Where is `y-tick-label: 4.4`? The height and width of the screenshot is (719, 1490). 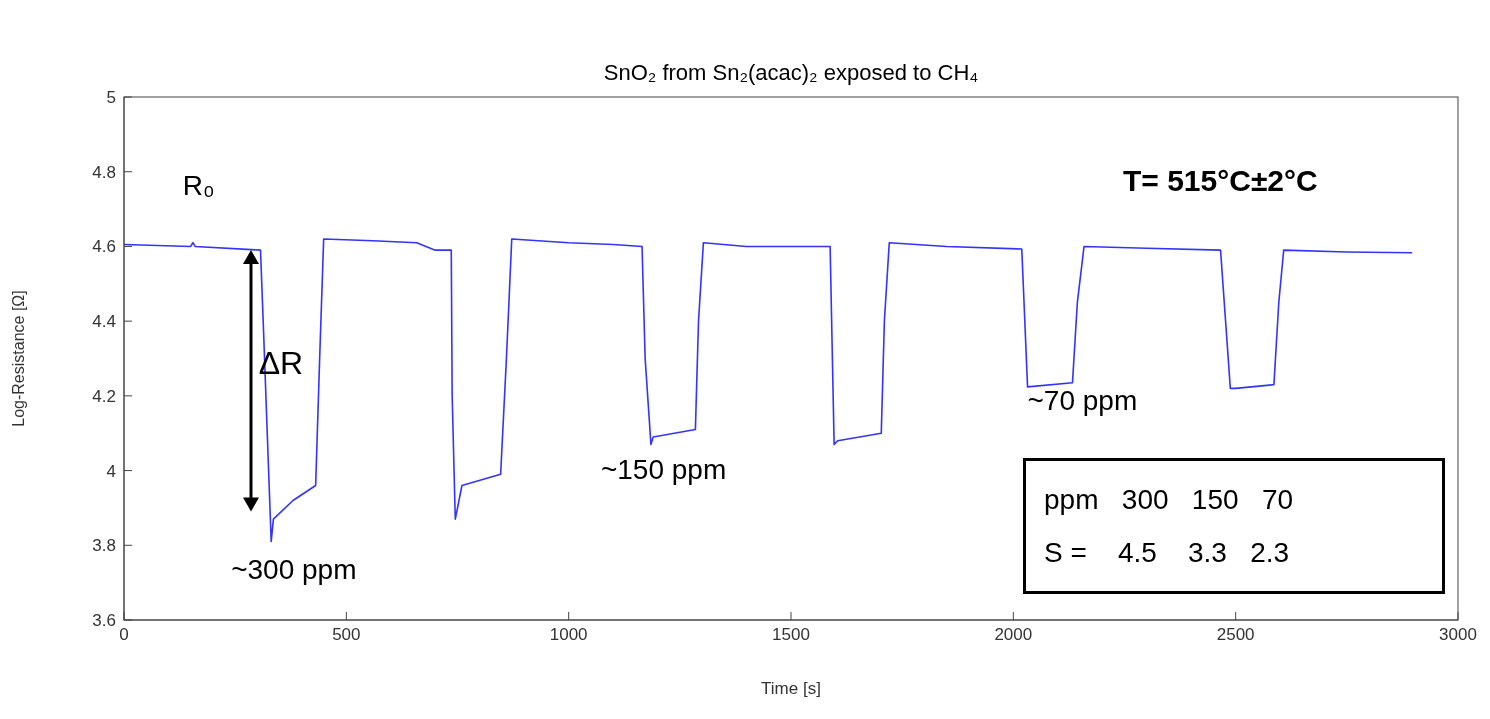
y-tick-label: 4.4 is located at coordinates (104, 322).